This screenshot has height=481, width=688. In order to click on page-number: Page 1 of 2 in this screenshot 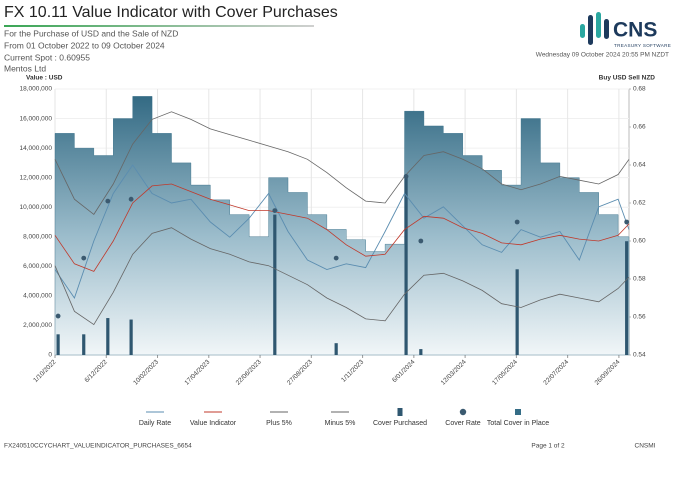, I will do `click(548, 446)`.